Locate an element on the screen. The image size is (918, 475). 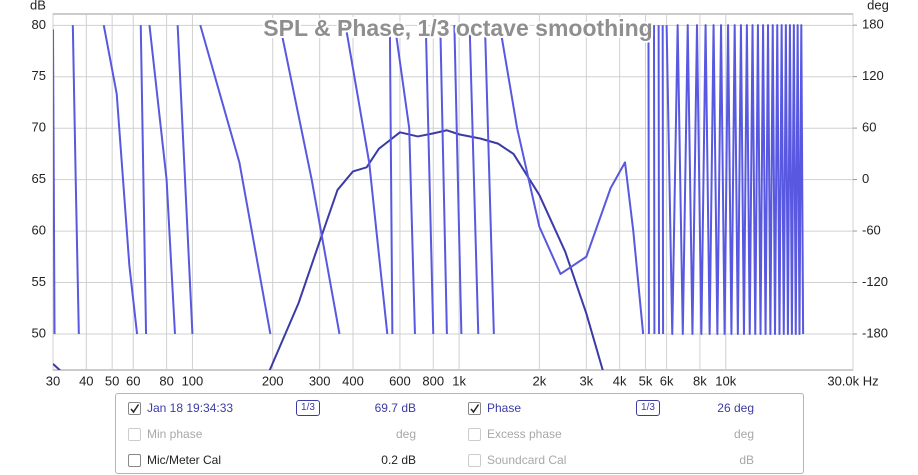
x-tick-label: 80 is located at coordinates (166, 380).